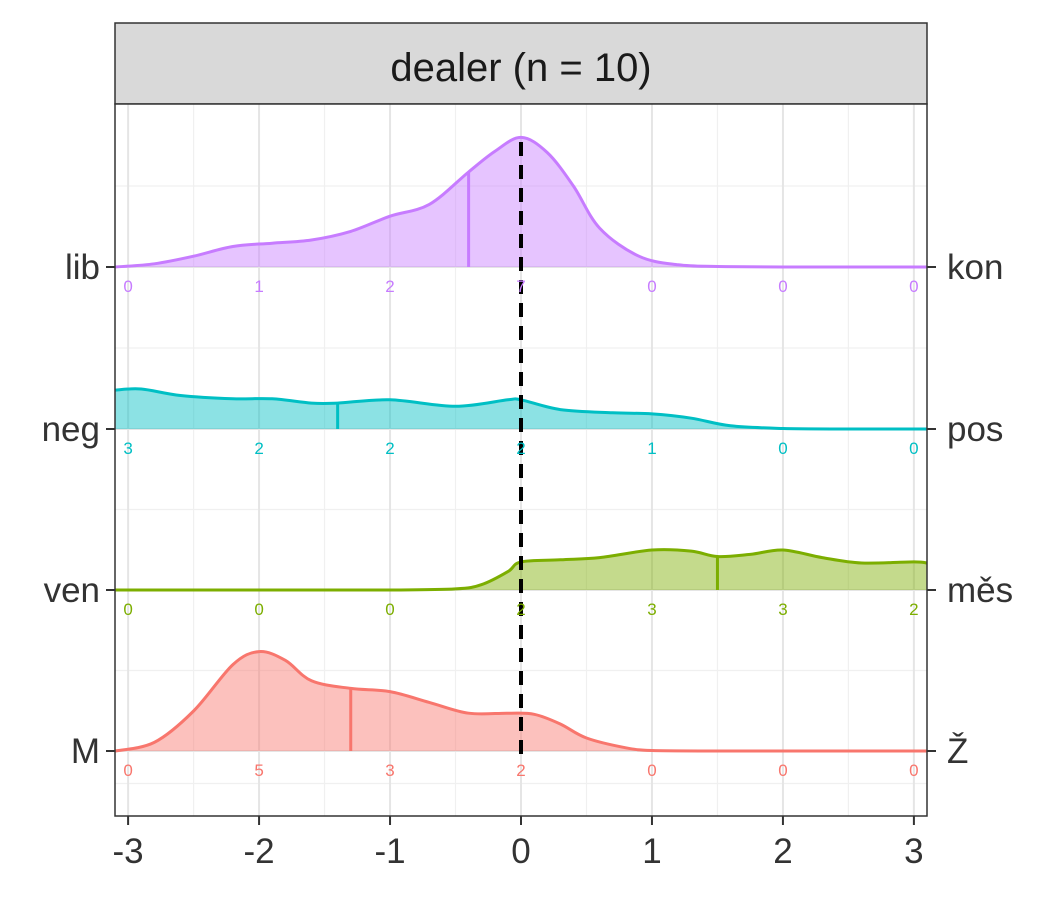  I want to click on y-label-right: Ž, so click(957, 751).